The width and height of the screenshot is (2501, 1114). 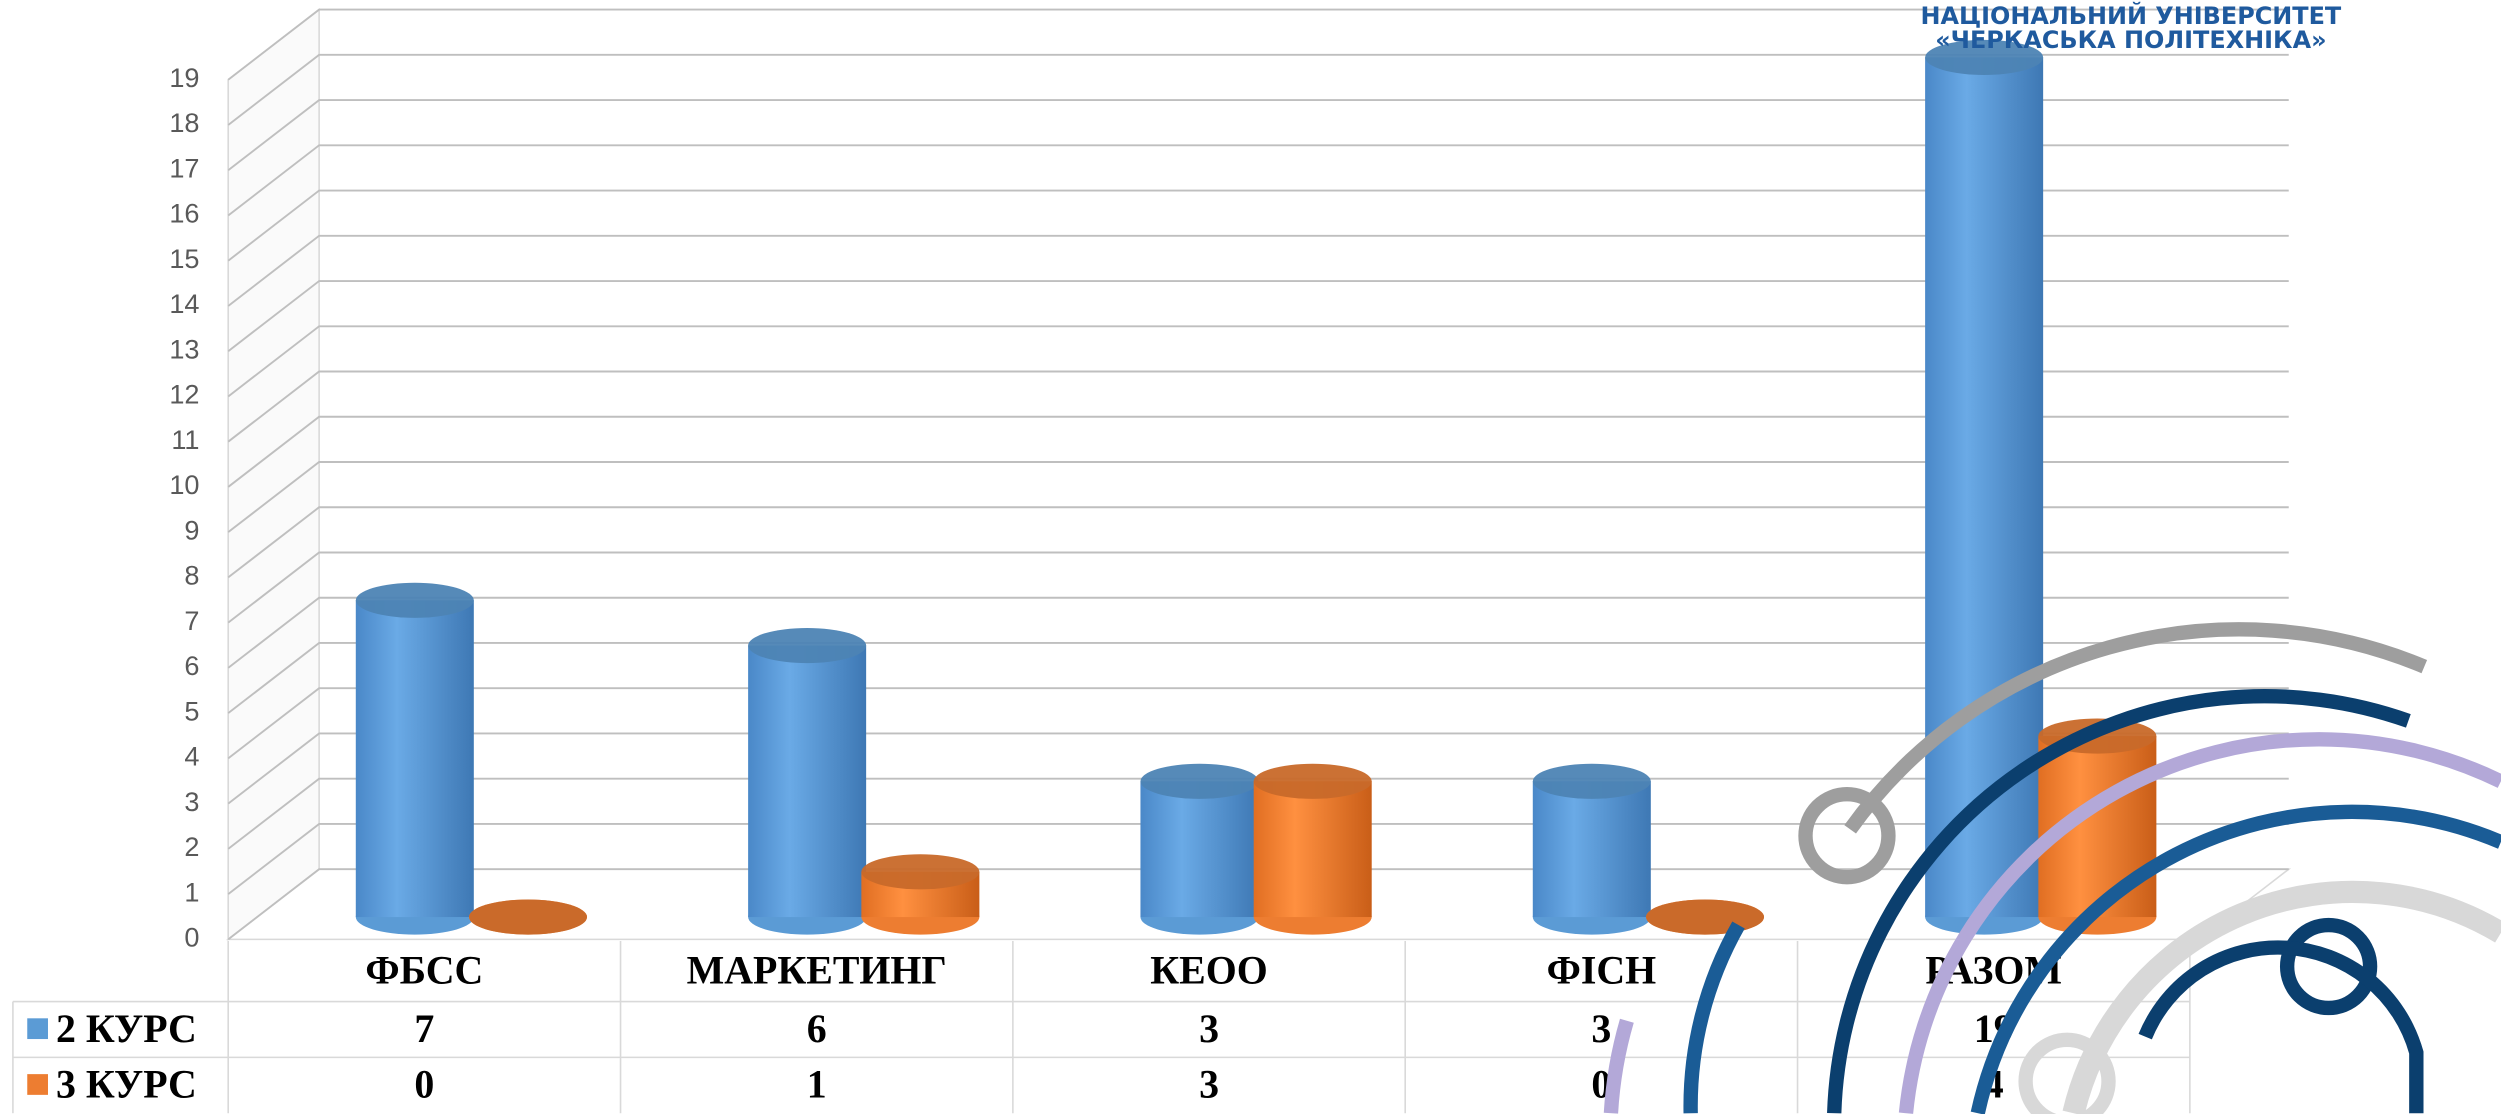 I want to click on table-value: 0, so click(x=424, y=1084).